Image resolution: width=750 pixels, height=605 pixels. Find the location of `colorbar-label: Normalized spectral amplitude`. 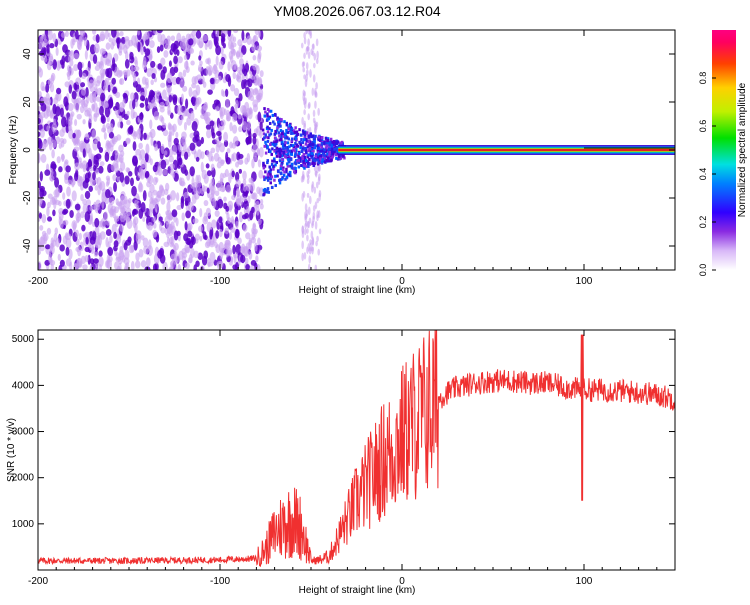

colorbar-label: Normalized spectral amplitude is located at coordinates (742, 149).